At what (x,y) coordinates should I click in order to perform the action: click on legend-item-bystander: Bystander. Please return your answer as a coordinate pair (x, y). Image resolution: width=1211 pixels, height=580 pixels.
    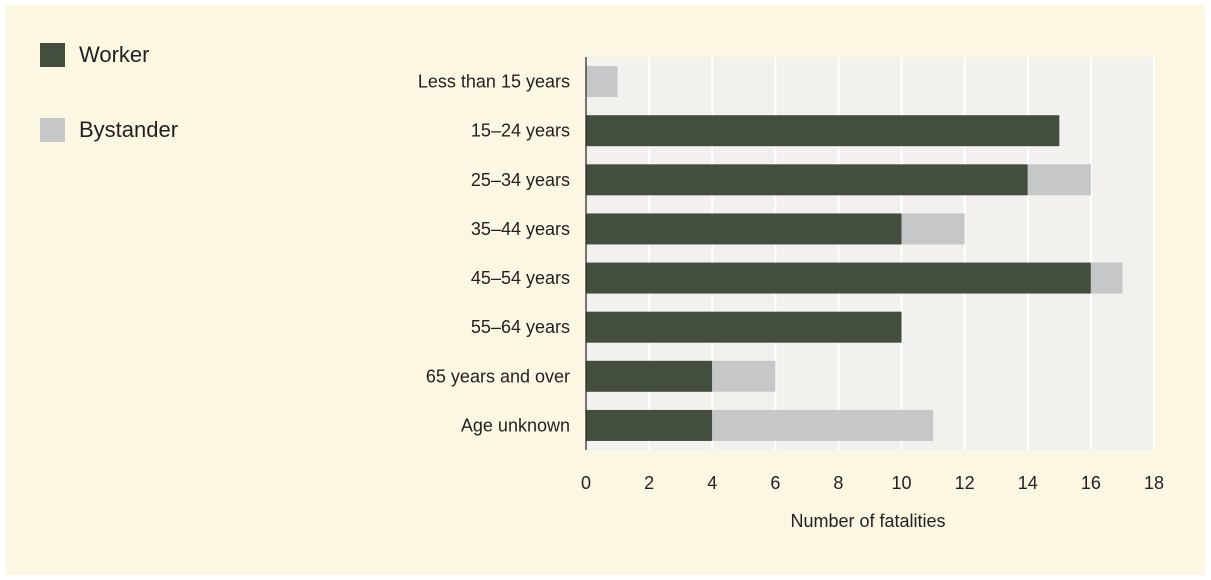
    Looking at the image, I should click on (109, 130).